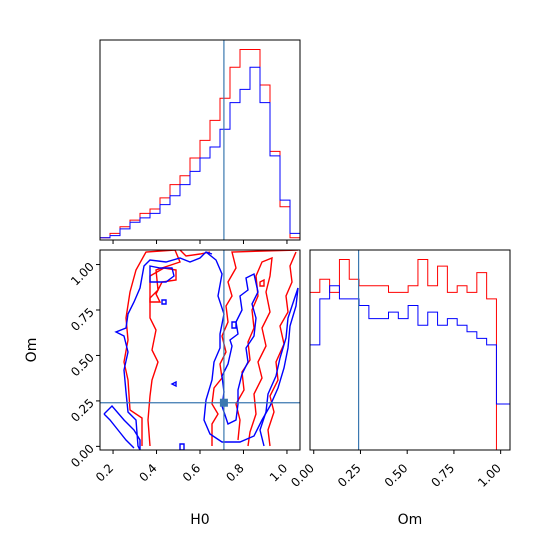 This screenshot has height=550, width=550. Describe the element at coordinates (82, 410) in the screenshot. I see `contour-ytick-label-1: 0.25` at that location.